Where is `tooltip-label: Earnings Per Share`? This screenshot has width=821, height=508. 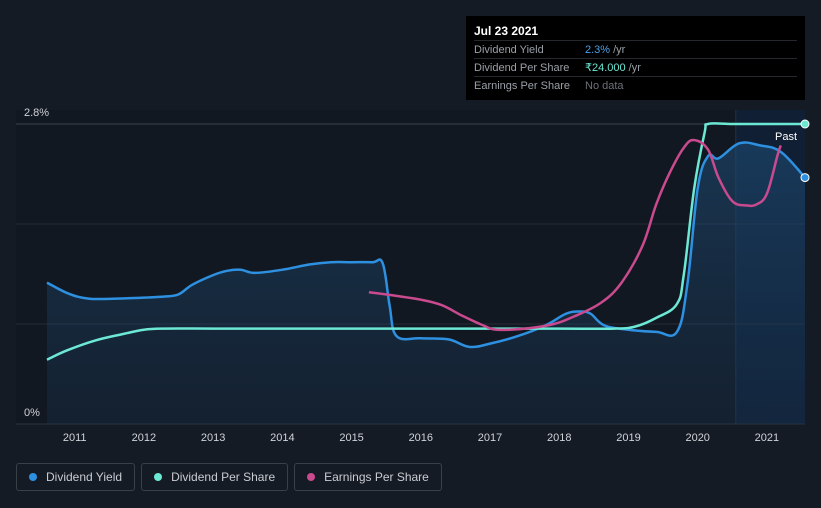
tooltip-label: Earnings Per Share is located at coordinates (522, 85).